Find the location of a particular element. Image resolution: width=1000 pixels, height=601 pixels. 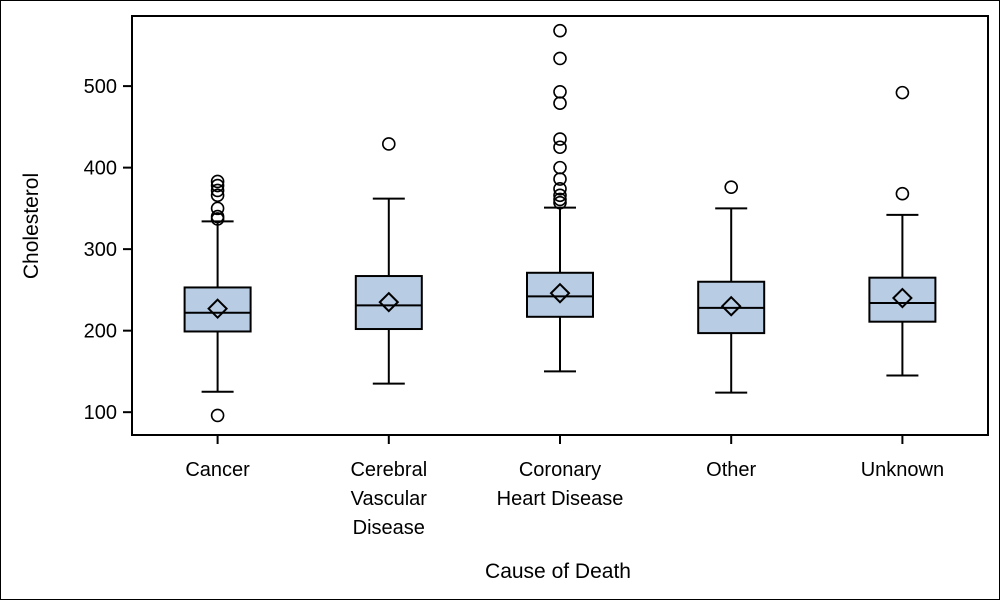

x-tick-label-line: Disease is located at coordinates (389, 528).